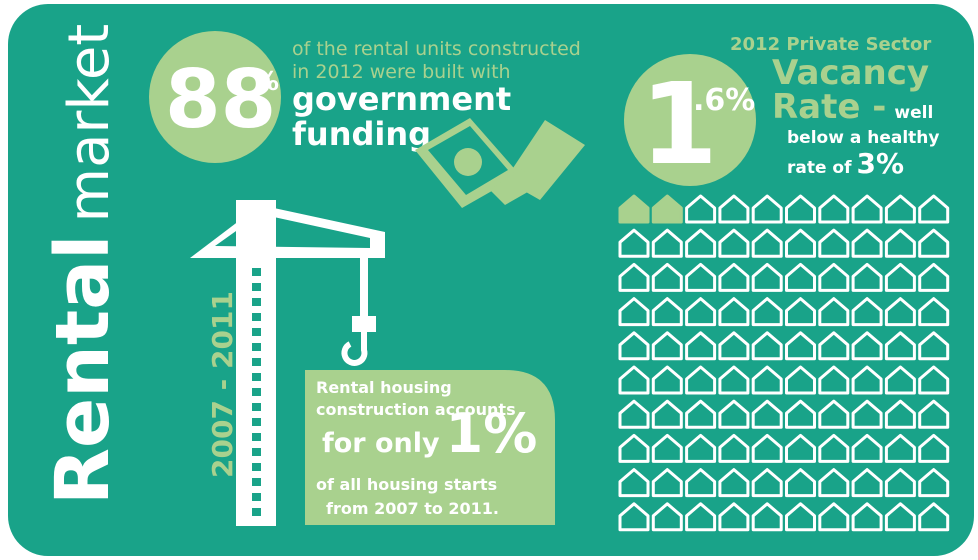 The height and width of the screenshot is (560, 978). What do you see at coordinates (83, 369) in the screenshot?
I see `side-title-bold: Rental` at bounding box center [83, 369].